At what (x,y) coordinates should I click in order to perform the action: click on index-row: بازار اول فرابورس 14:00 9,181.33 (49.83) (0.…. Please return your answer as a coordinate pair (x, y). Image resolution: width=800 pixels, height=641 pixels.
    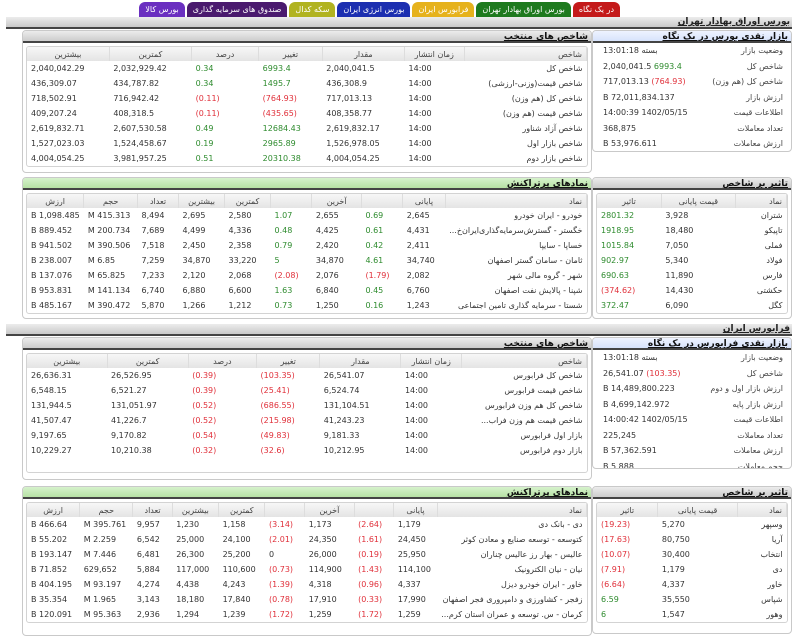
    Looking at the image, I should click on (307, 435).